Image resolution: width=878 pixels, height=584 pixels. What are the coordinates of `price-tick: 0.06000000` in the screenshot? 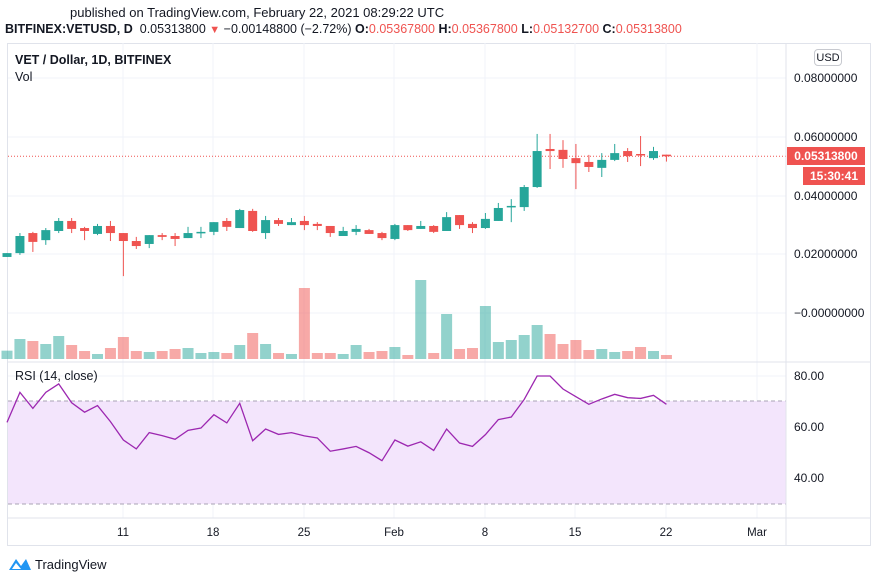 It's located at (826, 137).